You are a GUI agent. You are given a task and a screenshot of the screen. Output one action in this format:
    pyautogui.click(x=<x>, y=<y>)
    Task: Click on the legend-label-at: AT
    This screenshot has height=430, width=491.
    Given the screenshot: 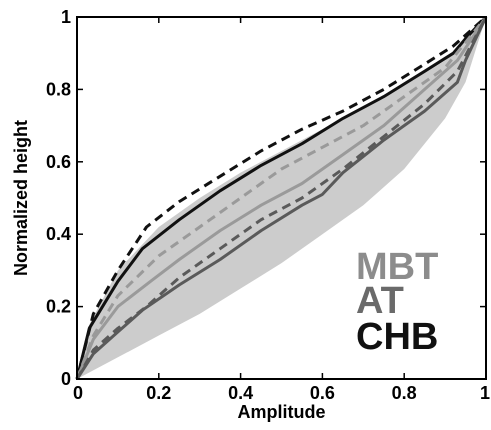 What is the action you would take?
    pyautogui.click(x=380, y=301)
    